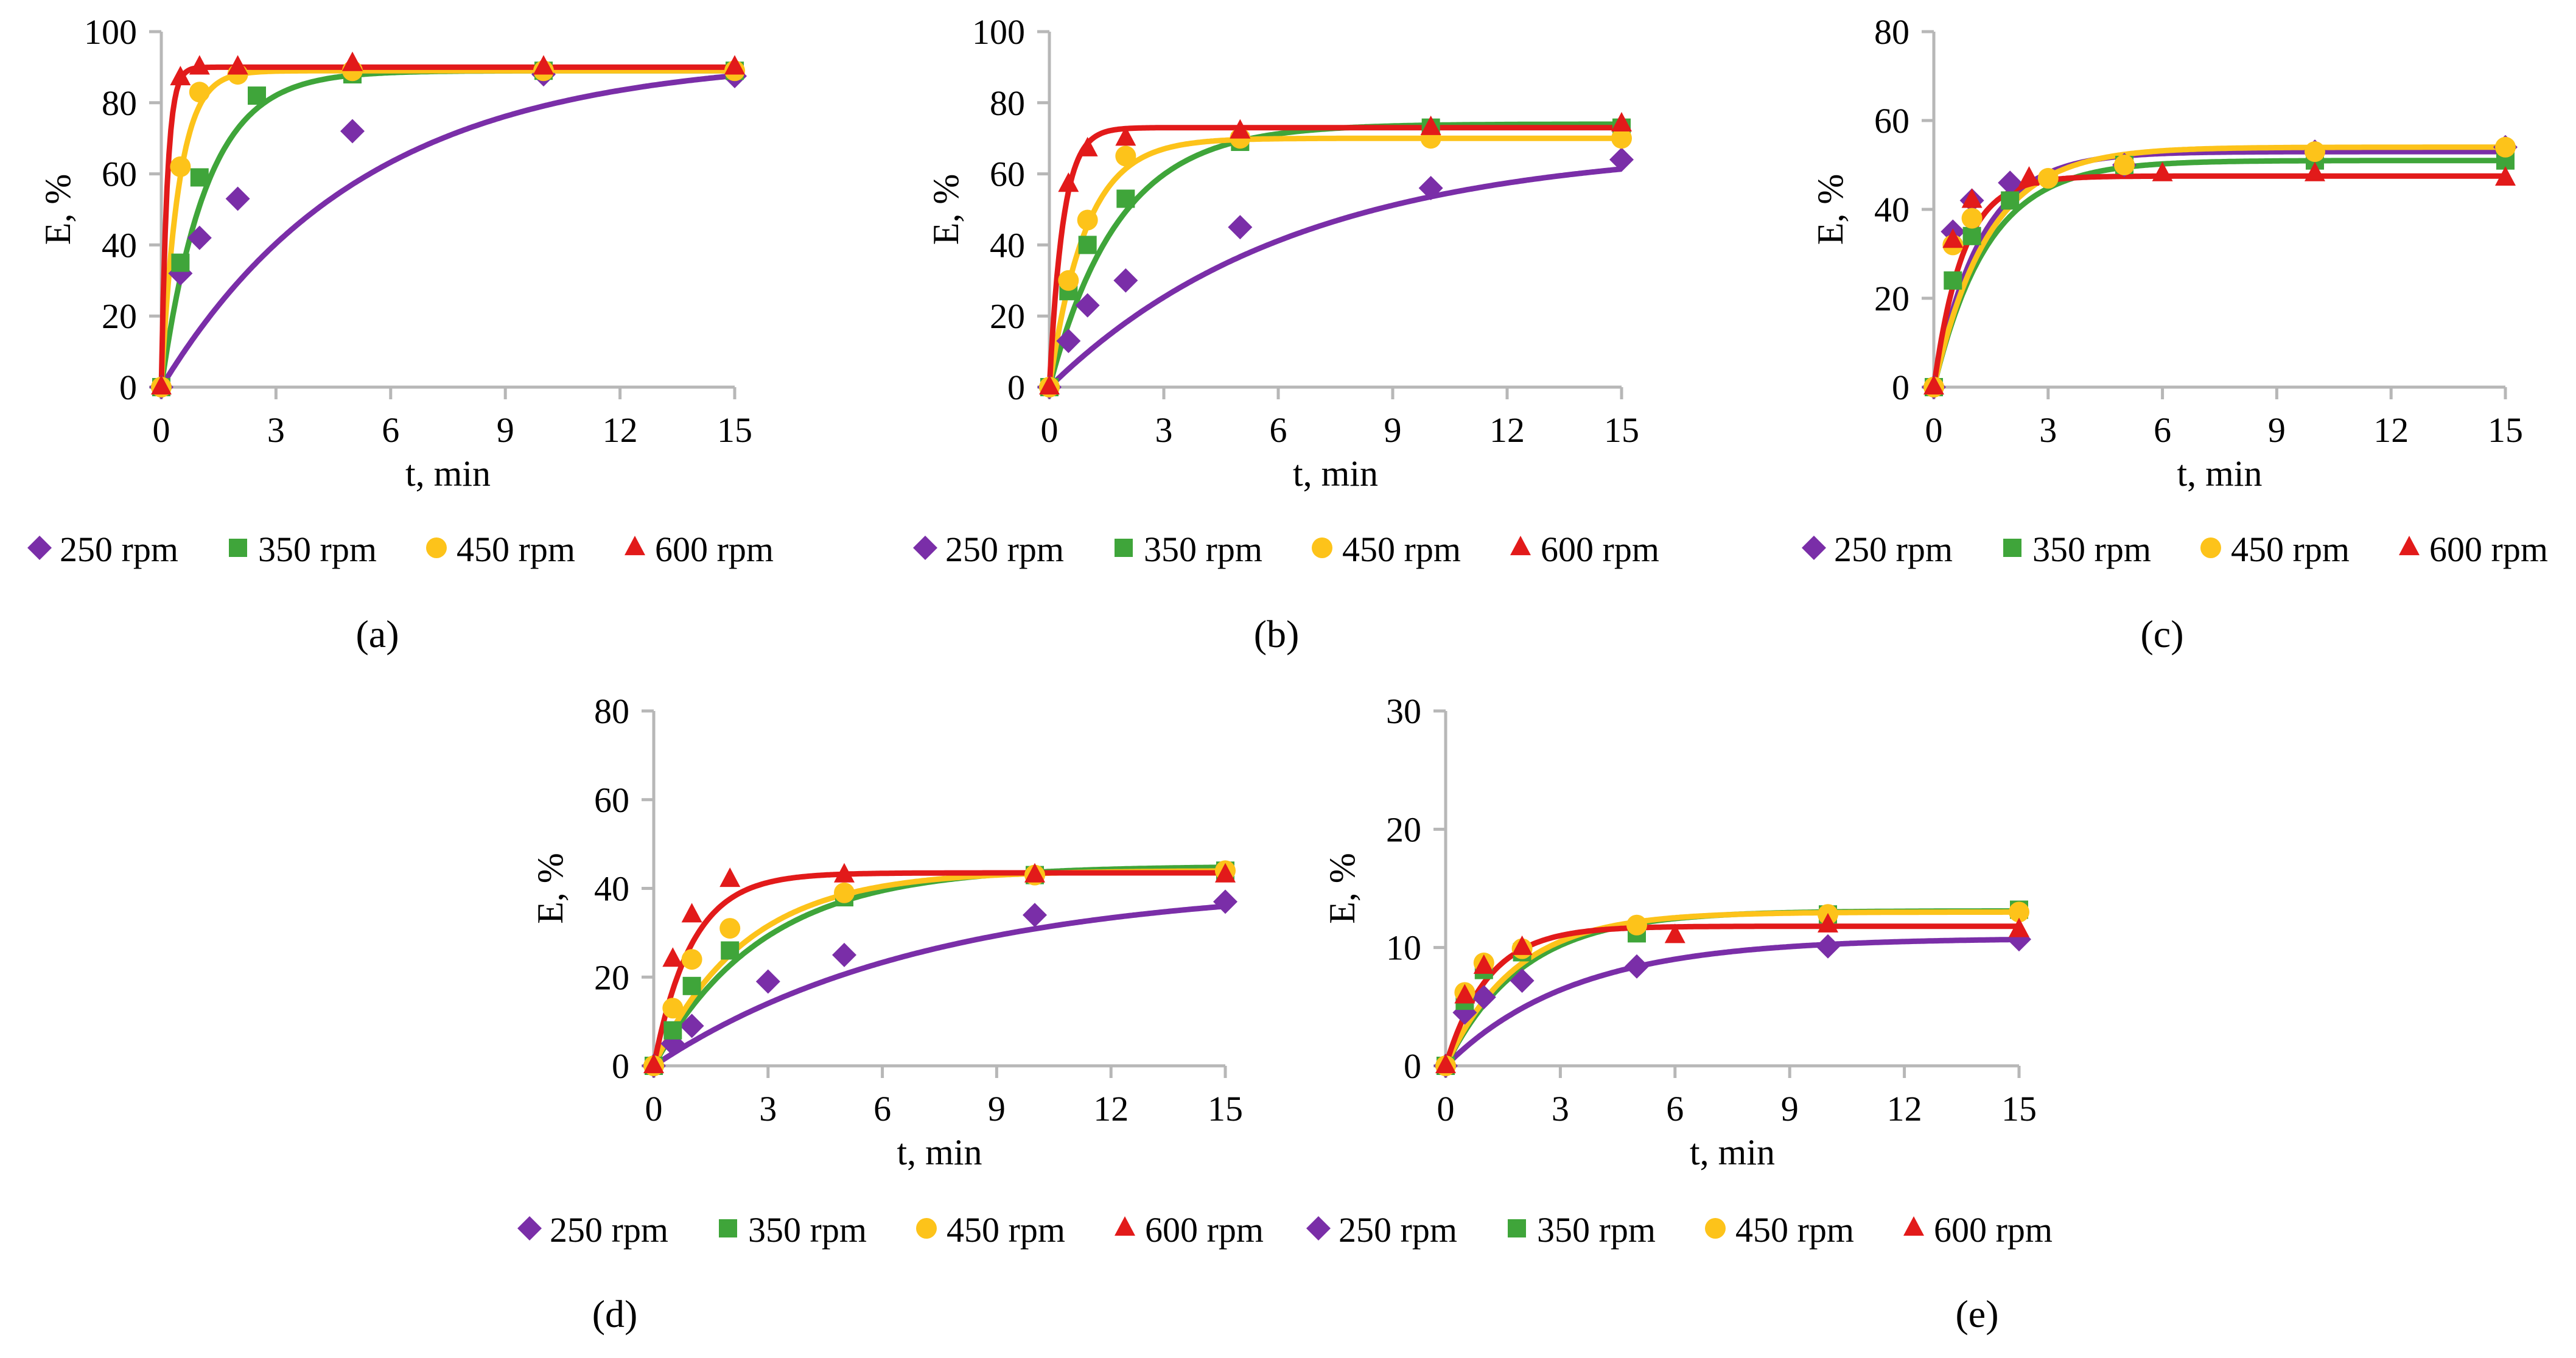  What do you see at coordinates (1993, 1230) in the screenshot?
I see `legend-label: 600 rpm` at bounding box center [1993, 1230].